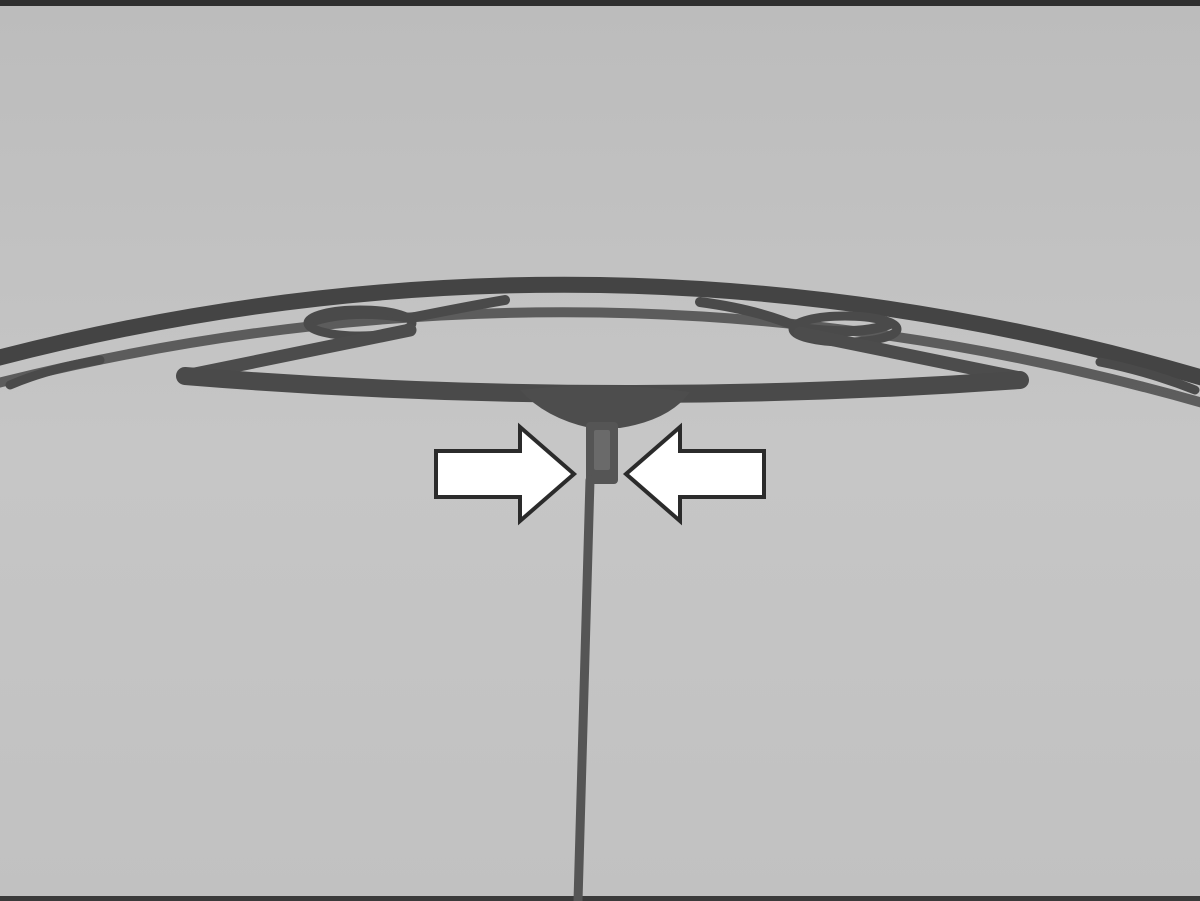  I want to click on arrow-right-icon, so click(506, 474).